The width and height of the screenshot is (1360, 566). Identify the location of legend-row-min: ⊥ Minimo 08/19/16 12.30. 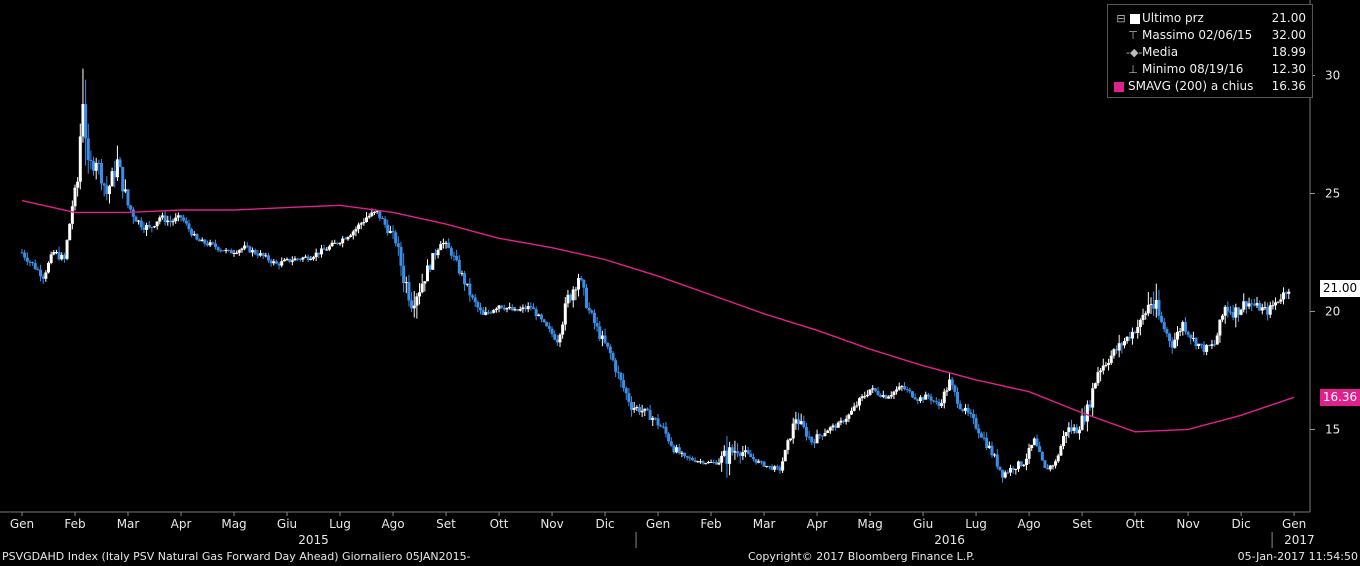
(1210, 70).